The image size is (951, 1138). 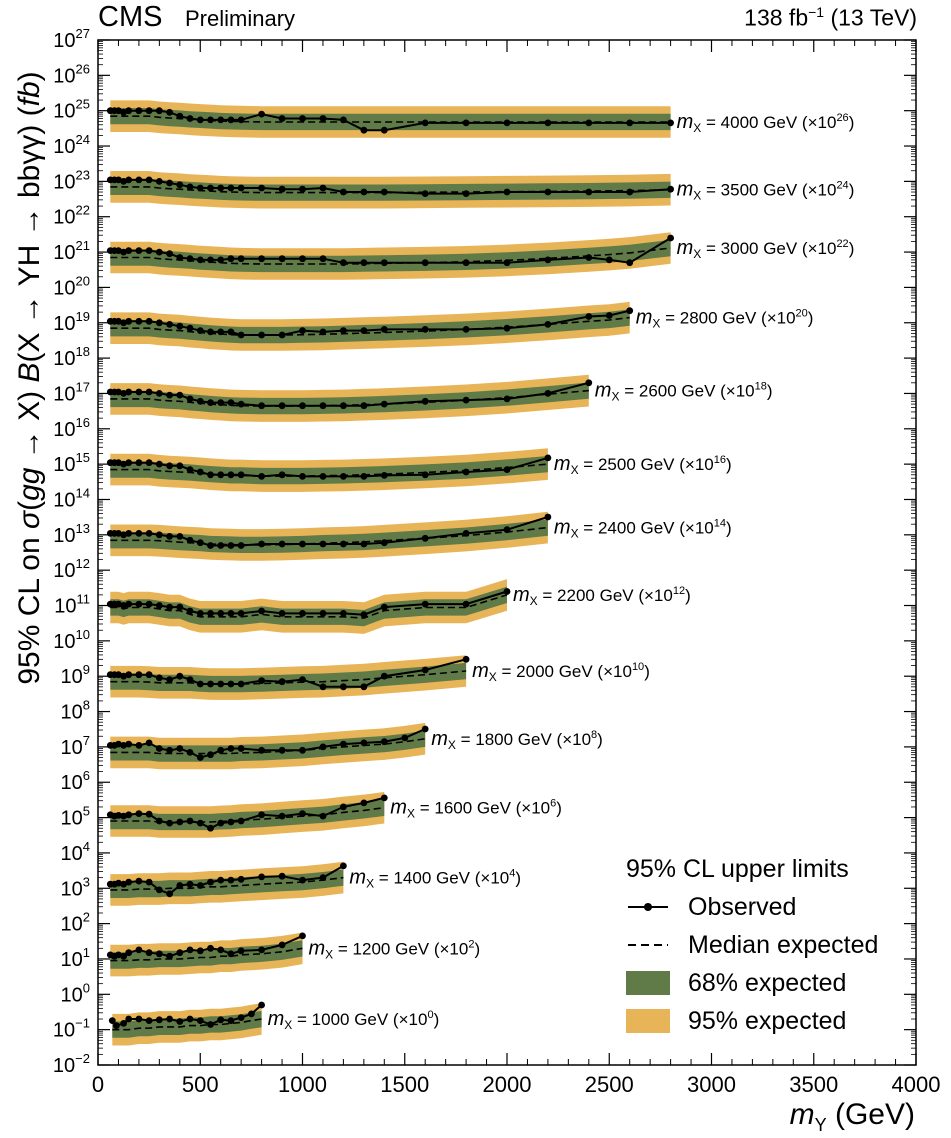 What do you see at coordinates (71, 216) in the screenshot?
I see `y-tick-label: 10²²` at bounding box center [71, 216].